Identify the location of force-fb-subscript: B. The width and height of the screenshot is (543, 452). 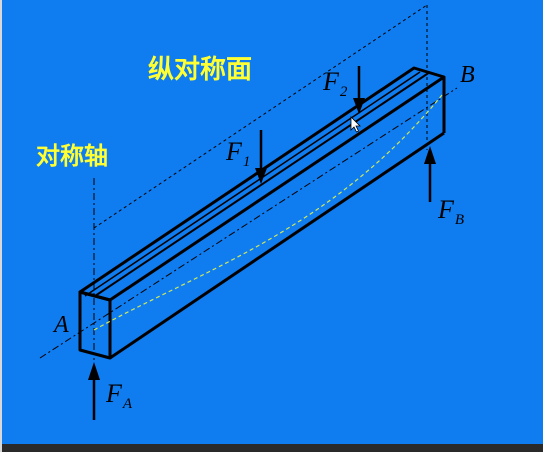
(459, 220).